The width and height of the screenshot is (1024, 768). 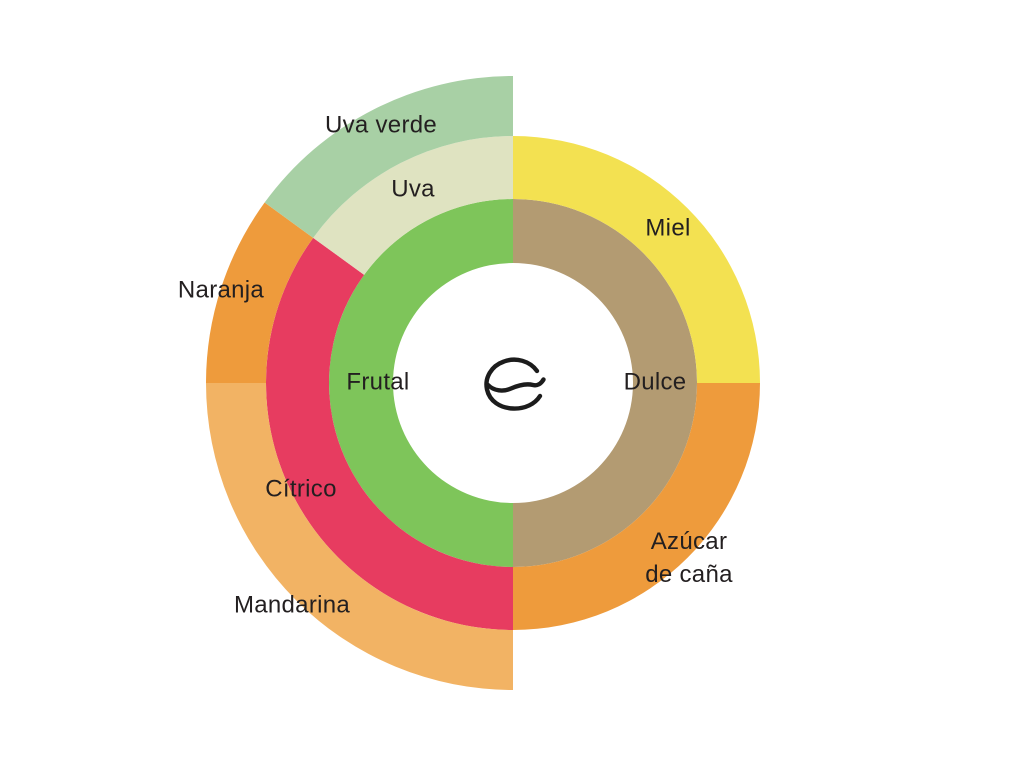 I want to click on segment-dulce, so click(x=605, y=383).